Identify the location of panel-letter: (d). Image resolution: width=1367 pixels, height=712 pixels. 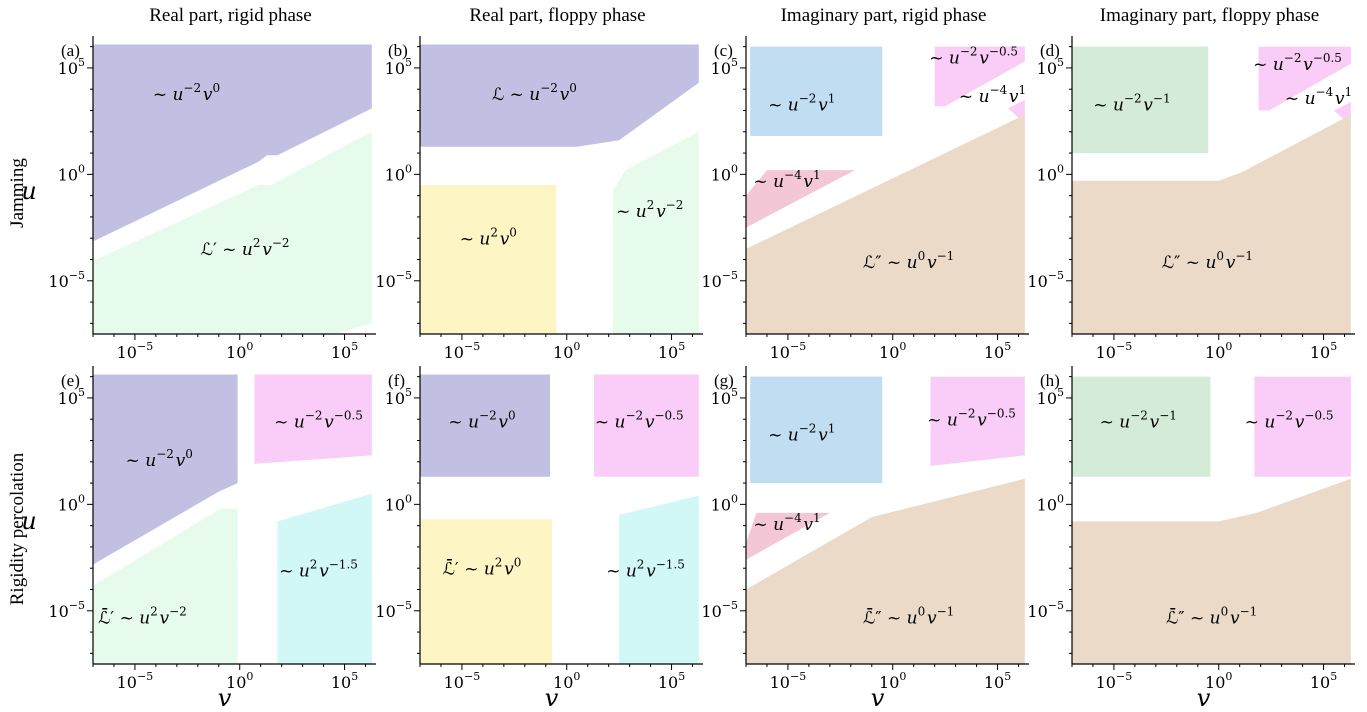
(1050, 50).